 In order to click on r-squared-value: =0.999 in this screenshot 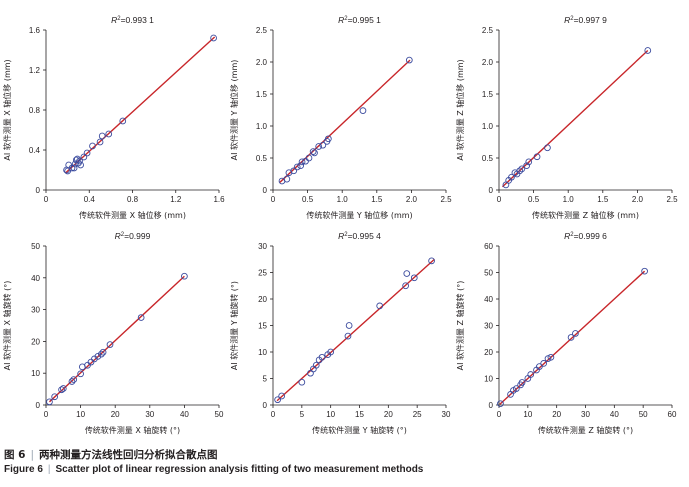, I will do `click(137, 236)`.